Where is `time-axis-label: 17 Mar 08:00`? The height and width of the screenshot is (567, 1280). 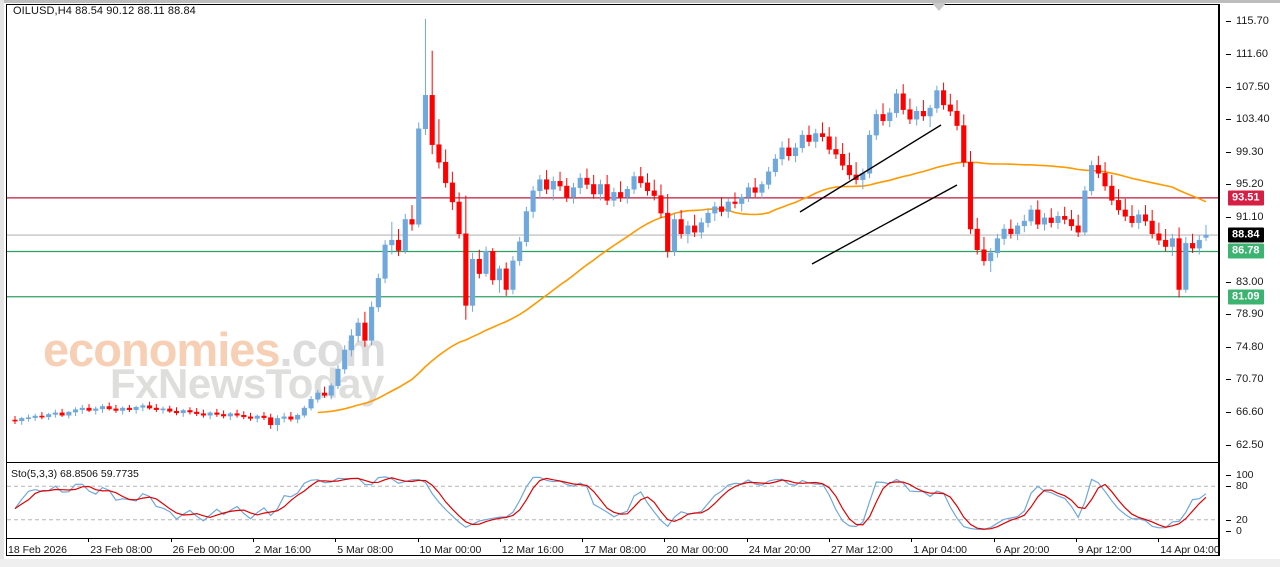
time-axis-label: 17 Mar 08:00 is located at coordinates (615, 550).